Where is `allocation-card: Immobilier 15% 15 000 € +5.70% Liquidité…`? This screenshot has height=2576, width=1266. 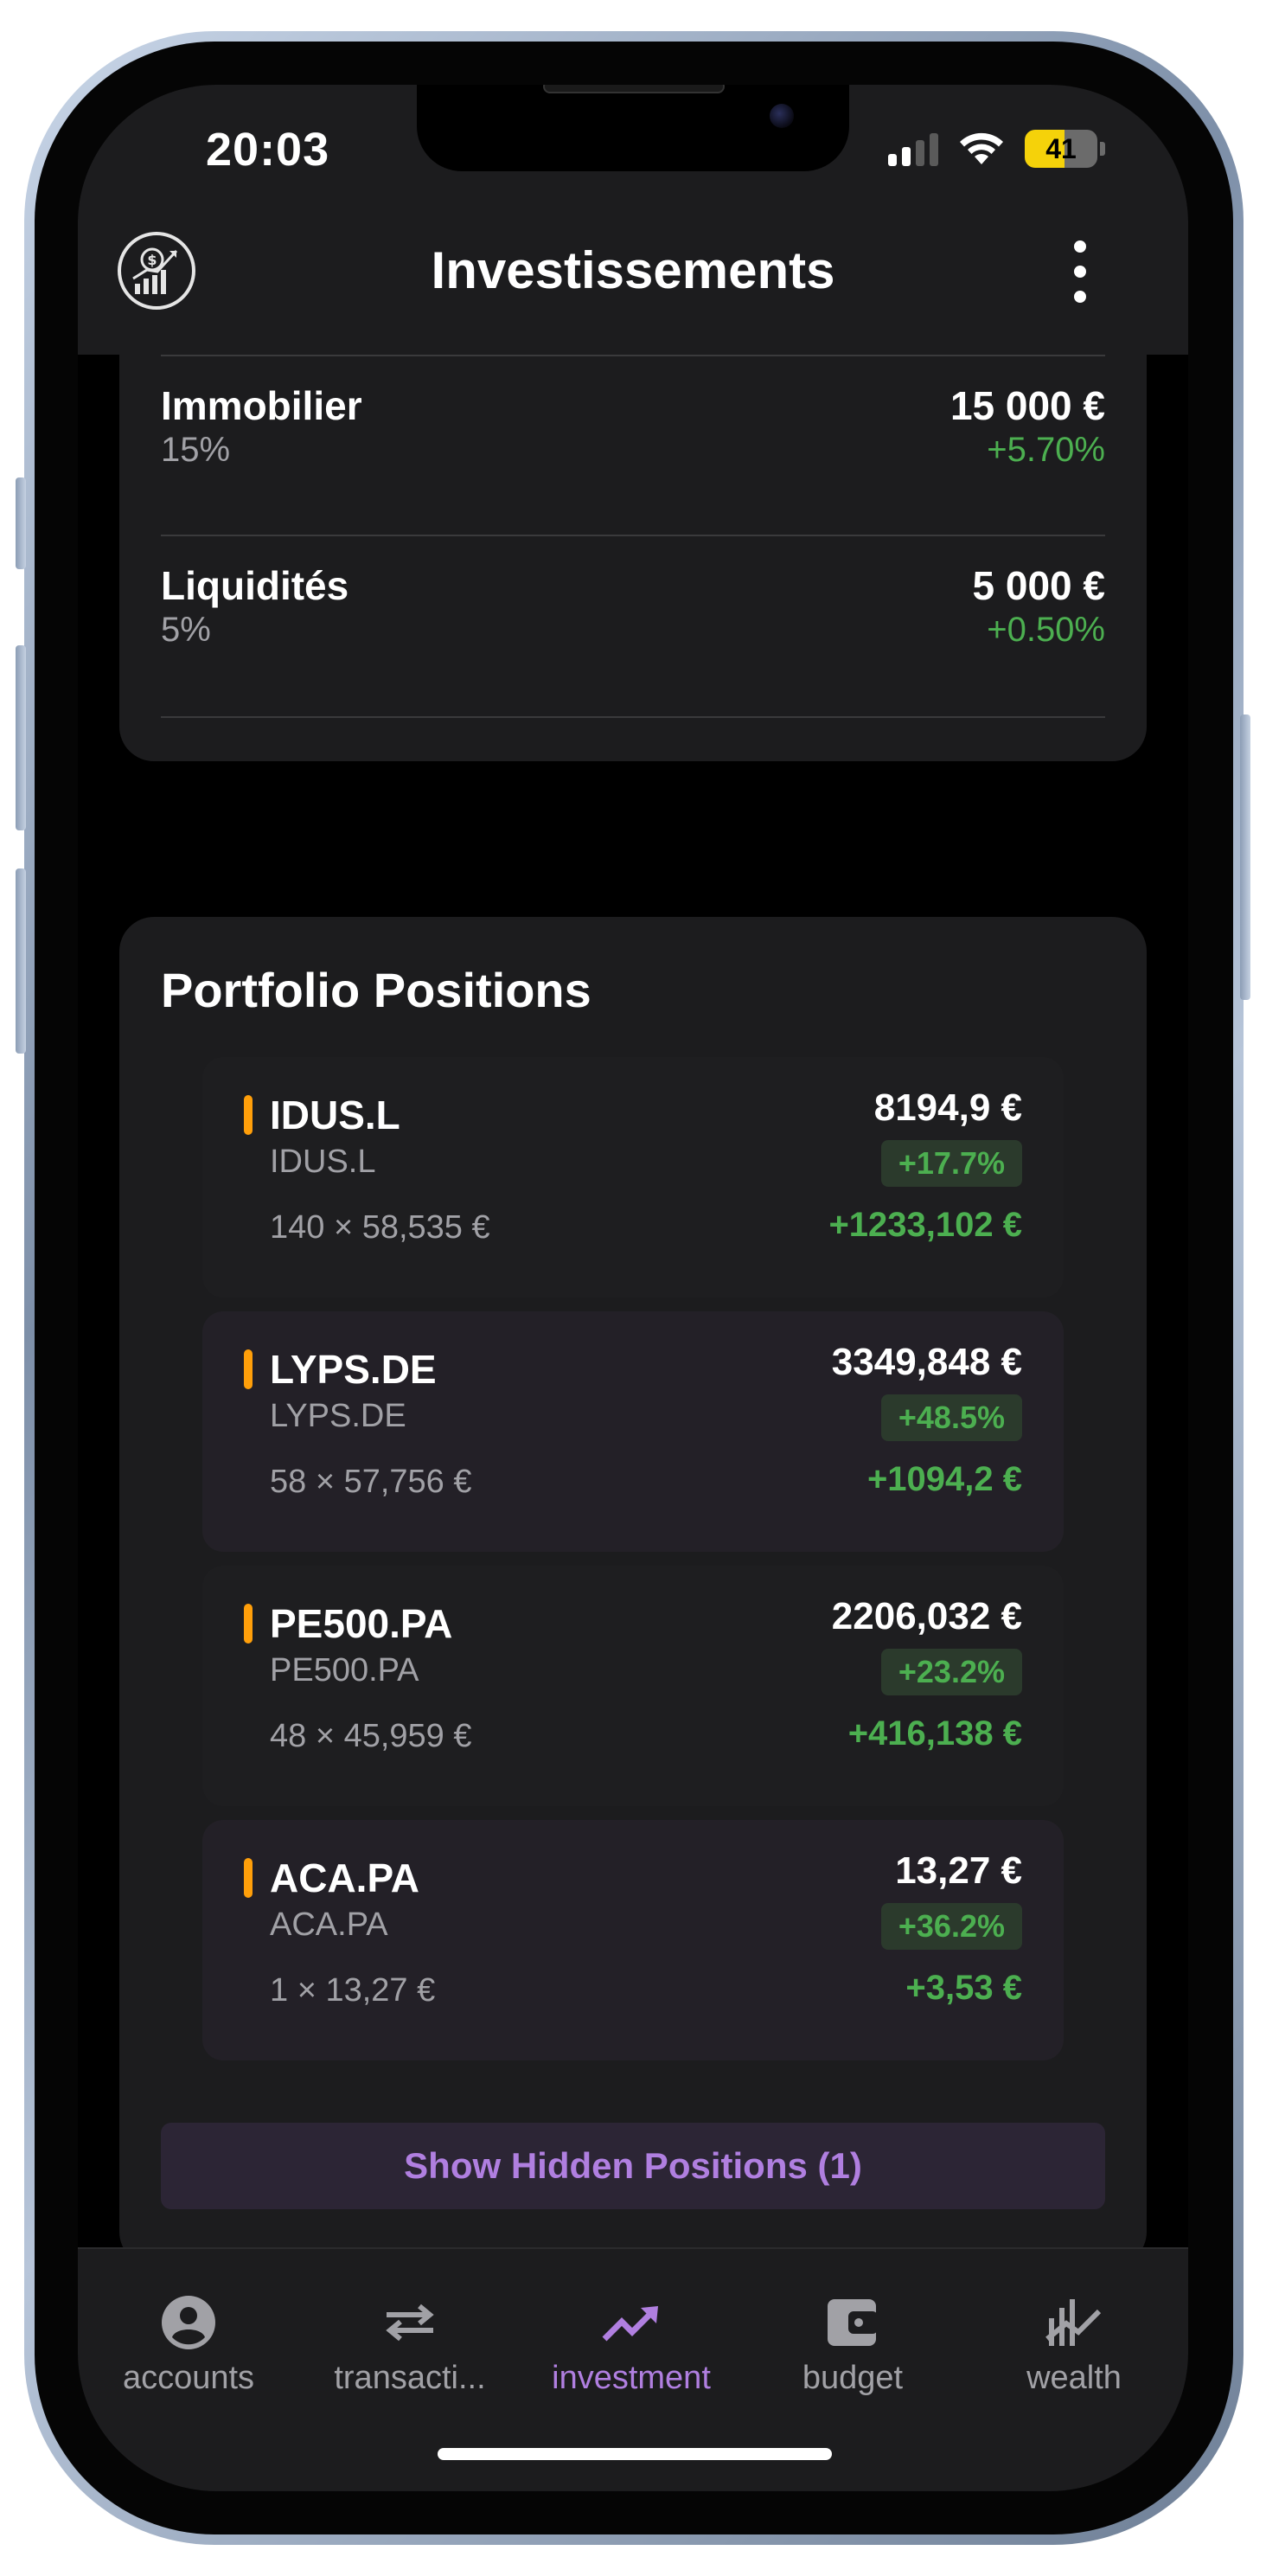 allocation-card: Immobilier 15% 15 000 € +5.70% Liquidité… is located at coordinates (633, 532).